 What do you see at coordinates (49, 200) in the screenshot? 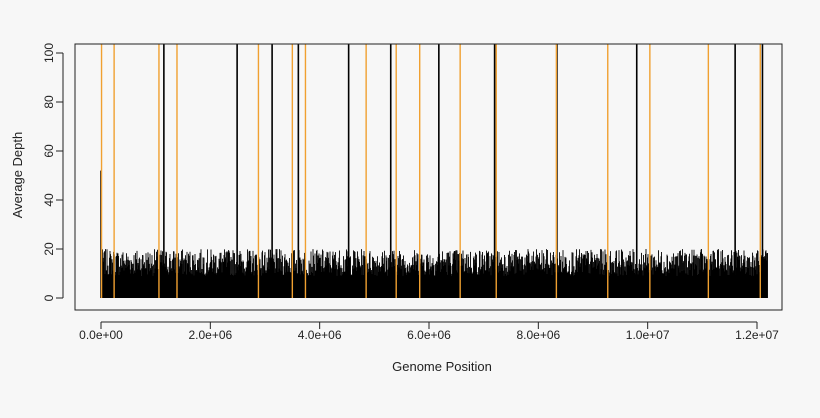
I see `y-tick-label: 40` at bounding box center [49, 200].